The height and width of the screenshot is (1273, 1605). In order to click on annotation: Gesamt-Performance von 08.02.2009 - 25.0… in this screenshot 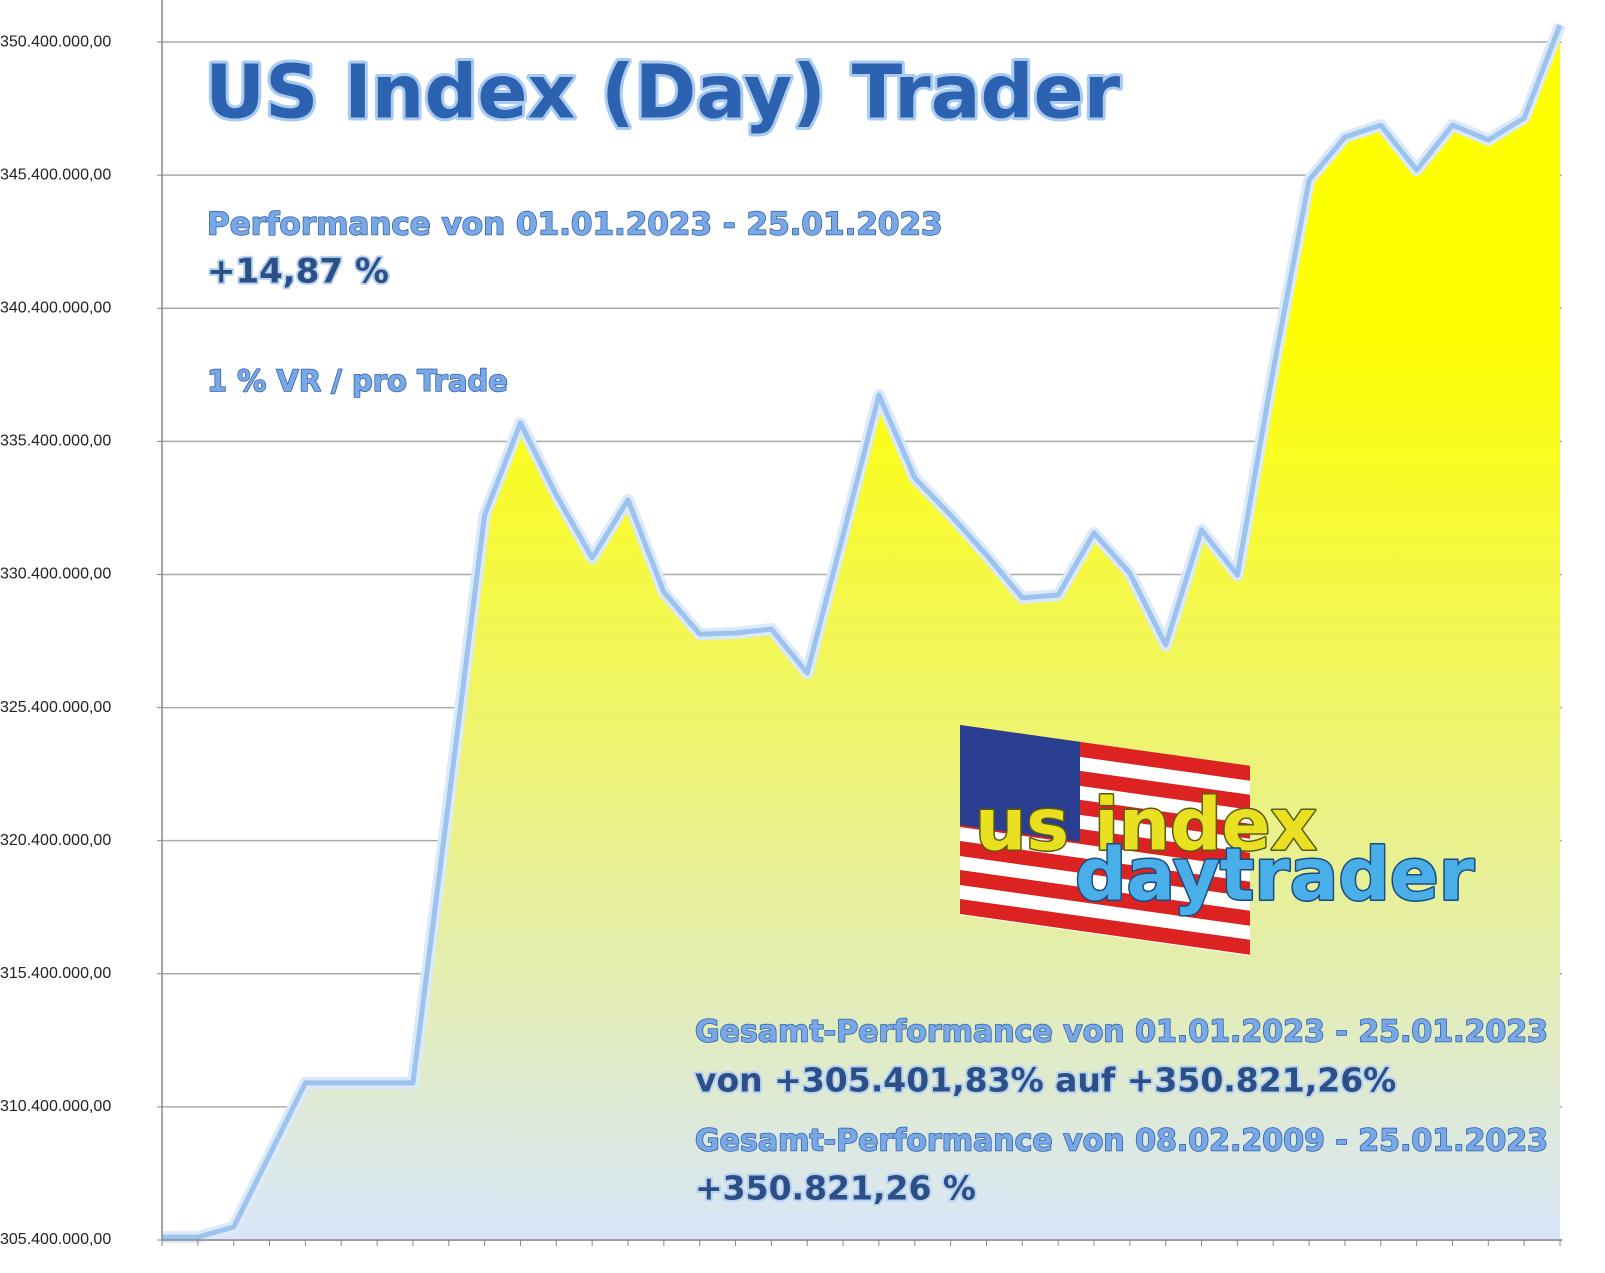, I will do `click(1121, 1141)`.